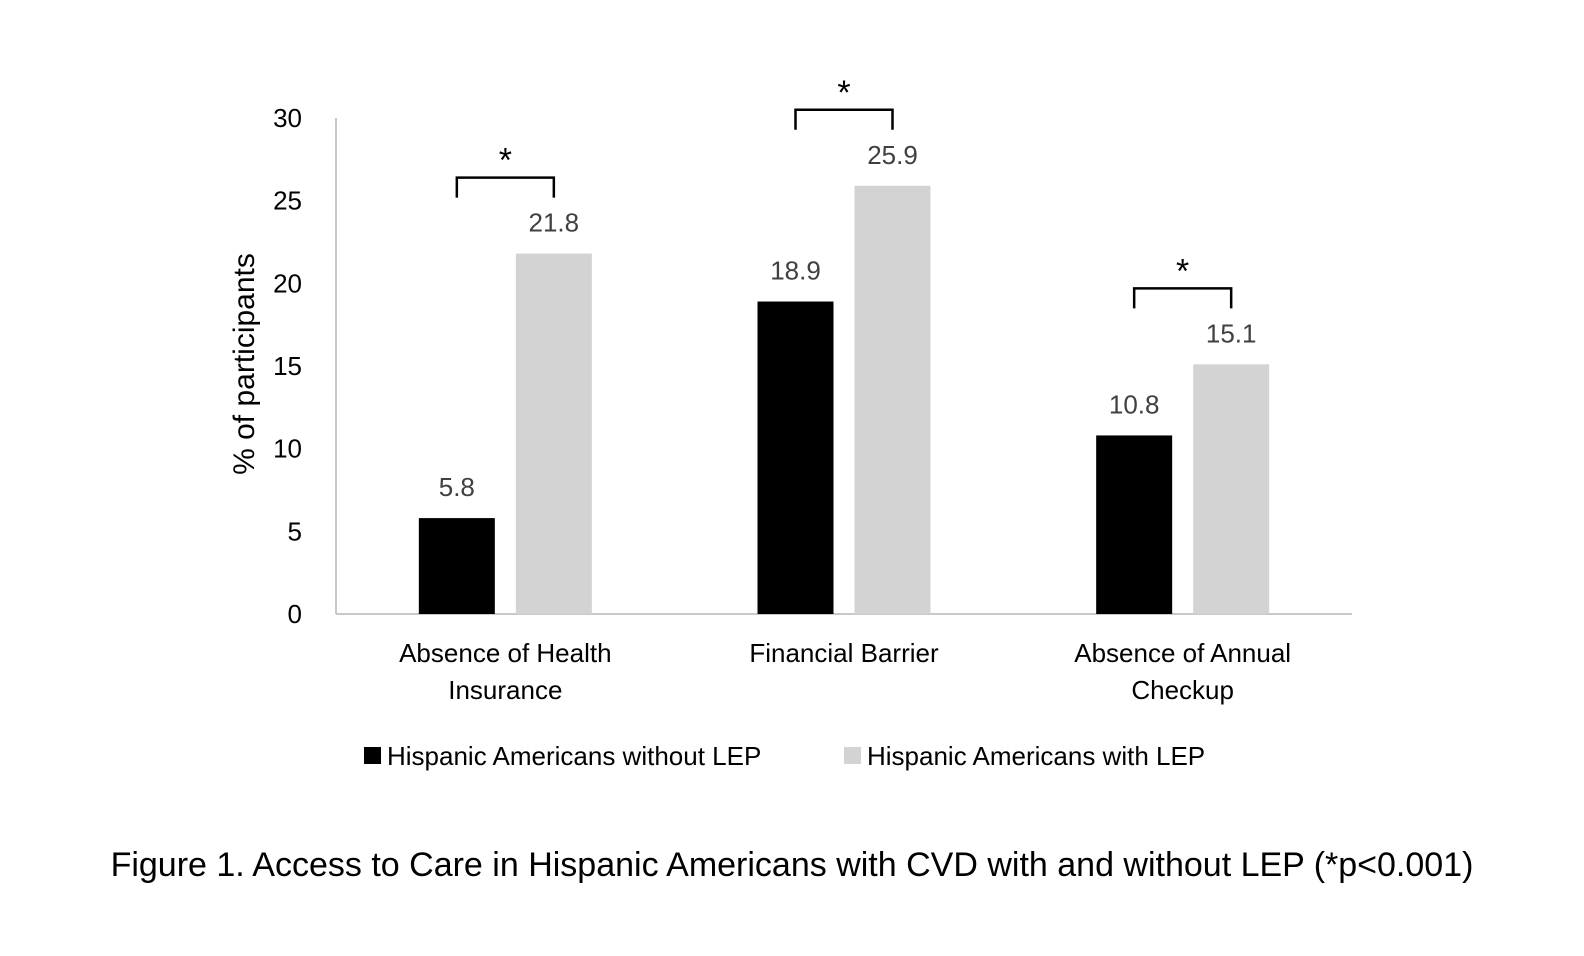 This screenshot has height=956, width=1584. Describe the element at coordinates (457, 487) in the screenshot. I see `data-label: 5.8` at that location.